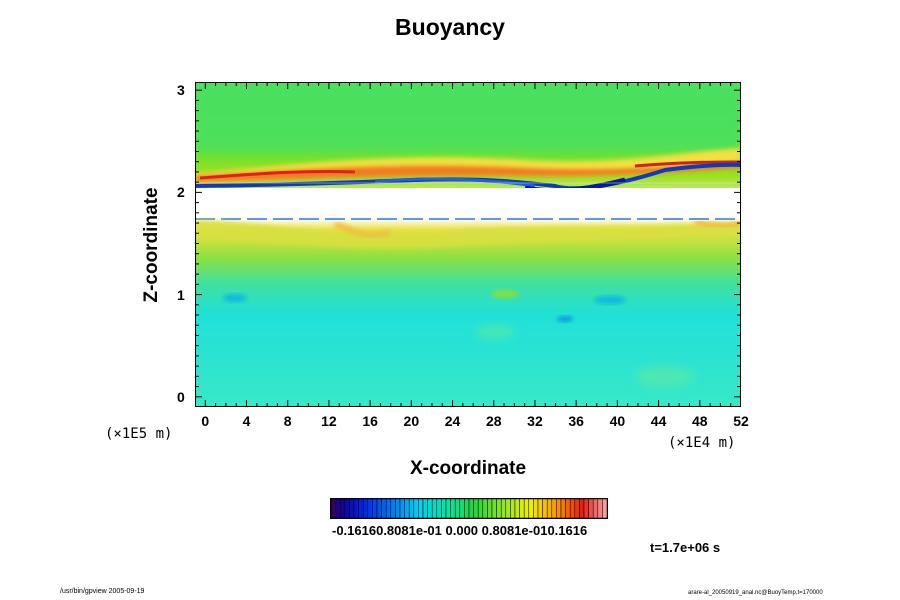 This screenshot has width=900, height=600. I want to click on x-tick-label: 48, so click(699, 421).